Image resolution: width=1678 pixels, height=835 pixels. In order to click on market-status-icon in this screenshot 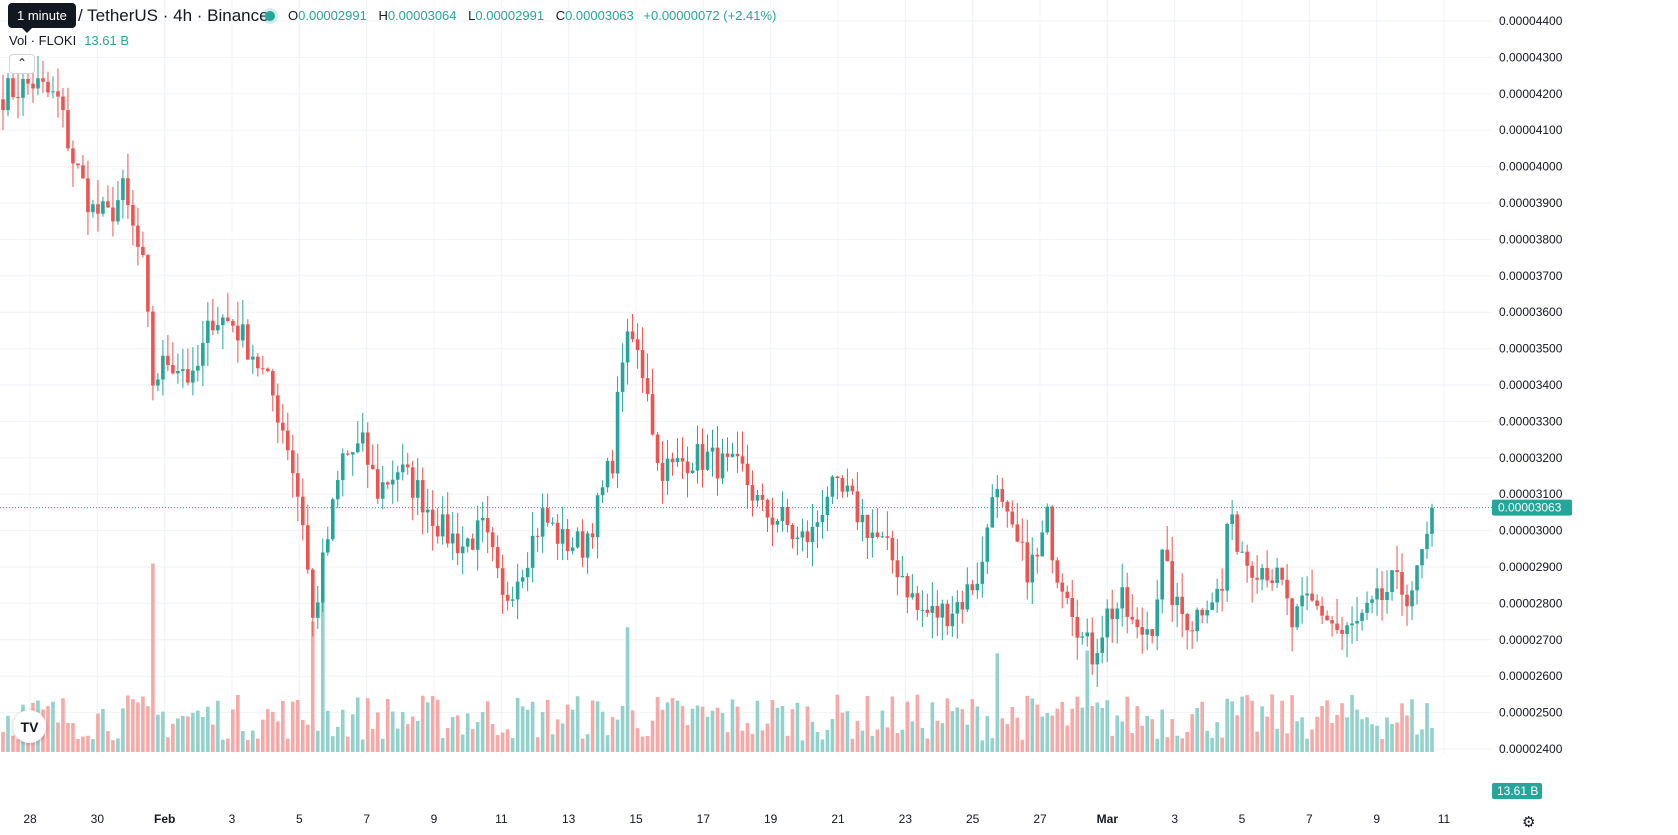, I will do `click(270, 16)`.